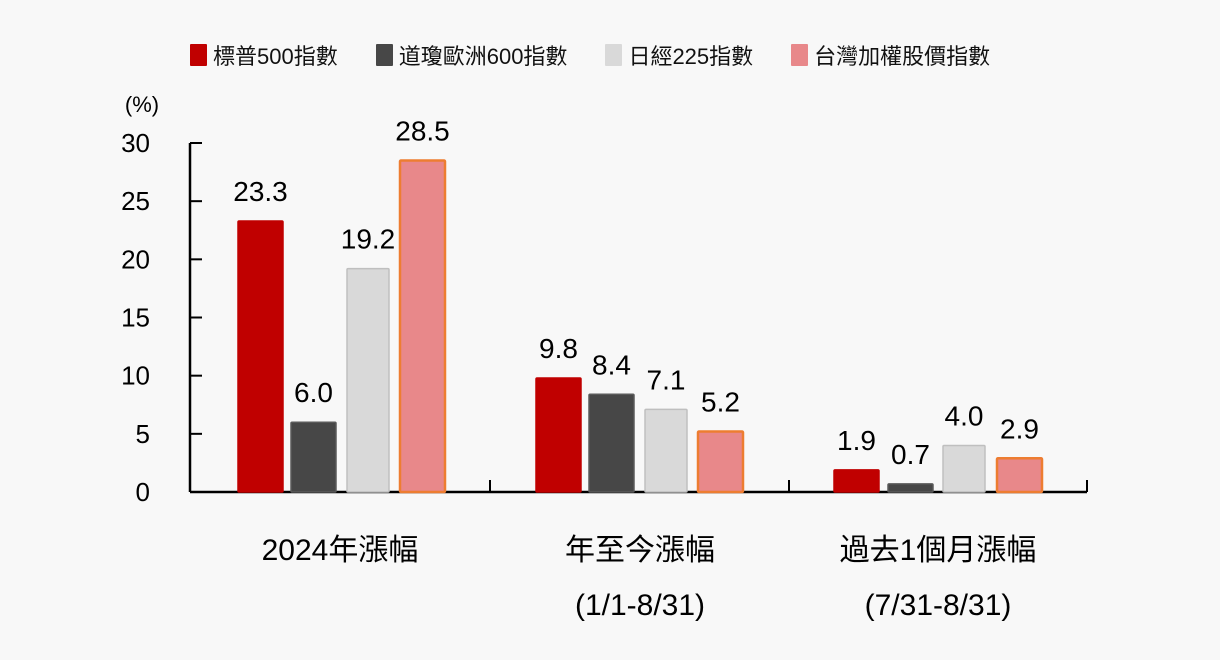 Image resolution: width=1220 pixels, height=660 pixels. I want to click on y-tick-label: 5, so click(143, 434).